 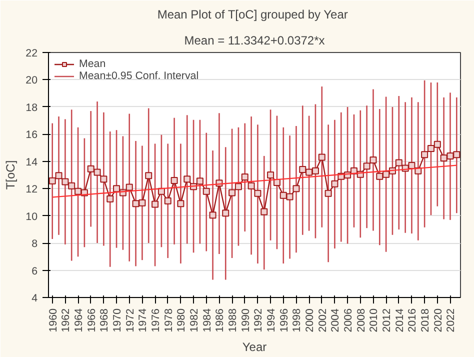 I want to click on y-tick-label: 16, so click(x=32, y=135).